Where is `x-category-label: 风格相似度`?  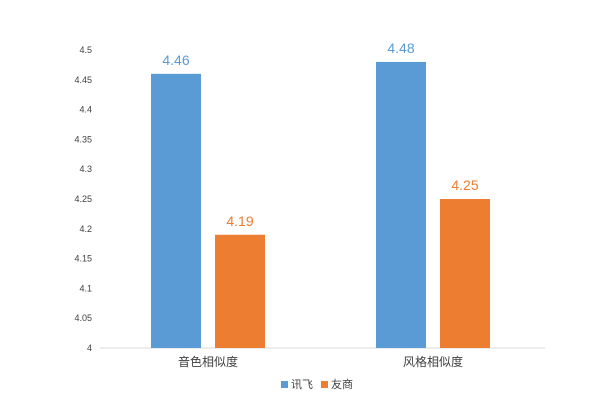
x-category-label: 风格相似度 is located at coordinates (433, 361).